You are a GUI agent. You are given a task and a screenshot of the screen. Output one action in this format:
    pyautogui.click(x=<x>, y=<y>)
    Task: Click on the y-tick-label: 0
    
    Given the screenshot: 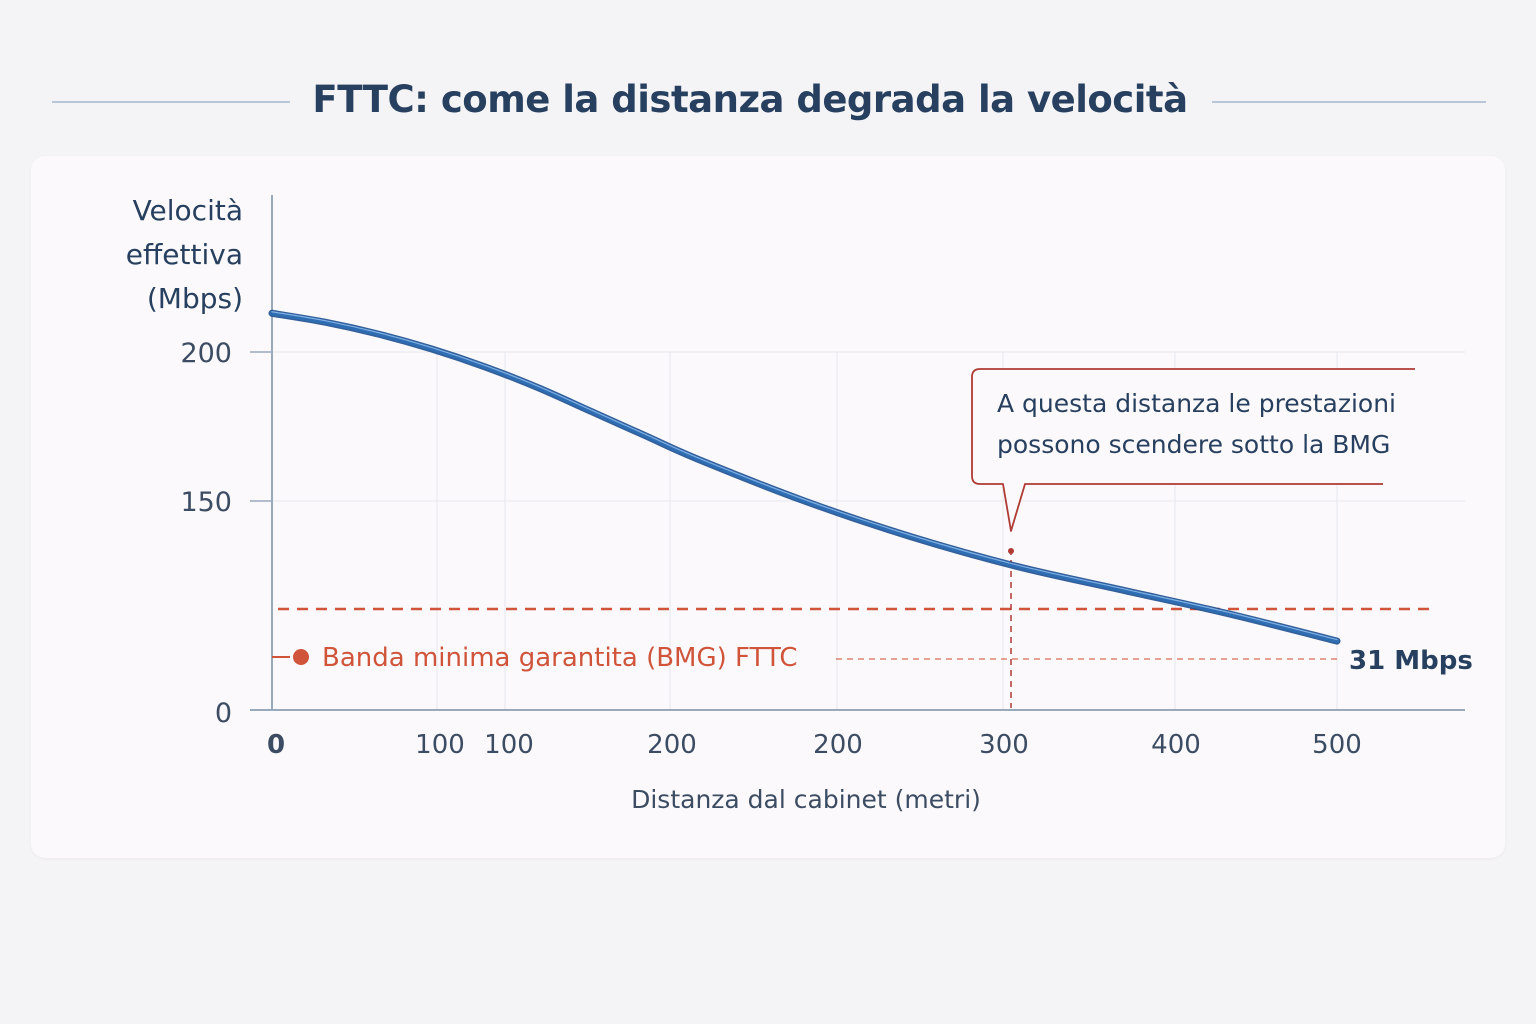 What is the action you would take?
    pyautogui.click(x=223, y=713)
    